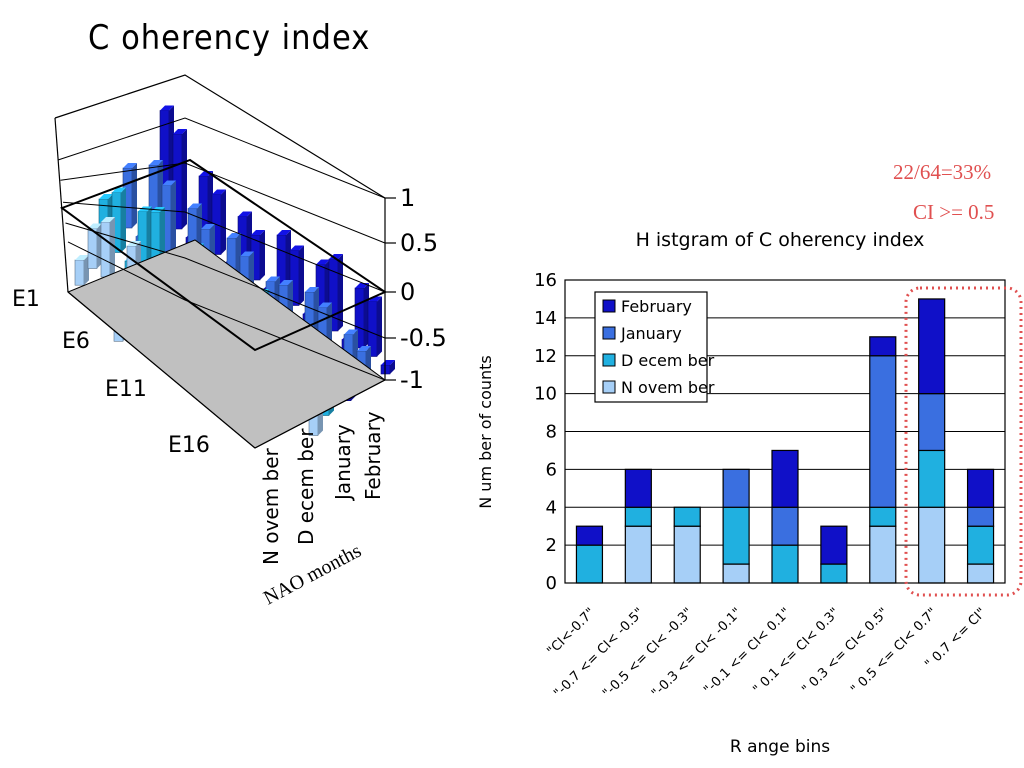  Describe the element at coordinates (407, 198) in the screenshot. I see `left-y-tick-label: 1` at that location.